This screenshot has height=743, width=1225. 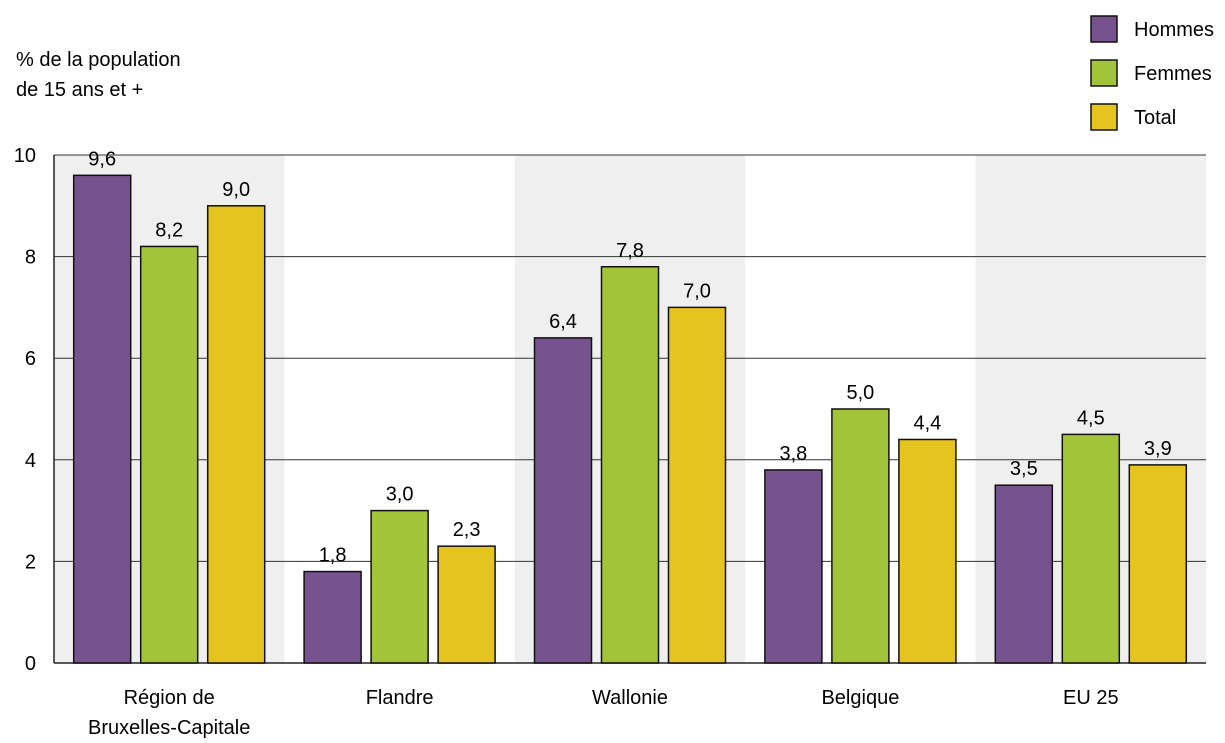 What do you see at coordinates (236, 190) in the screenshot?
I see `data-label: 9,0` at bounding box center [236, 190].